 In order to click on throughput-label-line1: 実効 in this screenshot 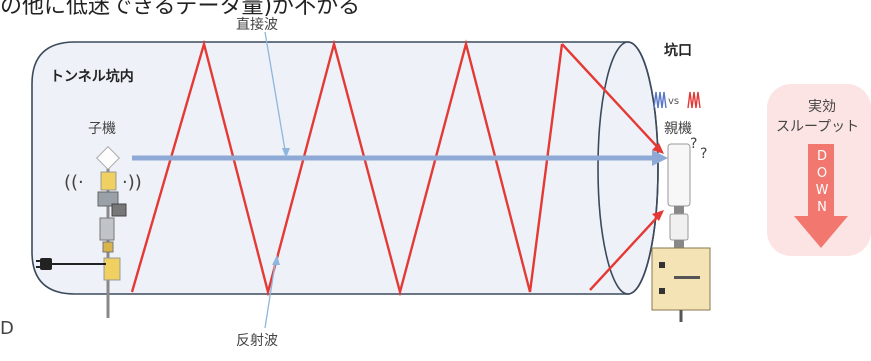, I will do `click(822, 107)`.